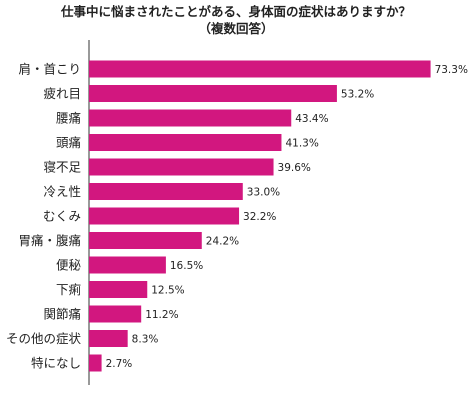 This screenshot has height=401, width=472. Describe the element at coordinates (235, 28) in the screenshot. I see `chart-subtitle: （複数回答）` at that location.